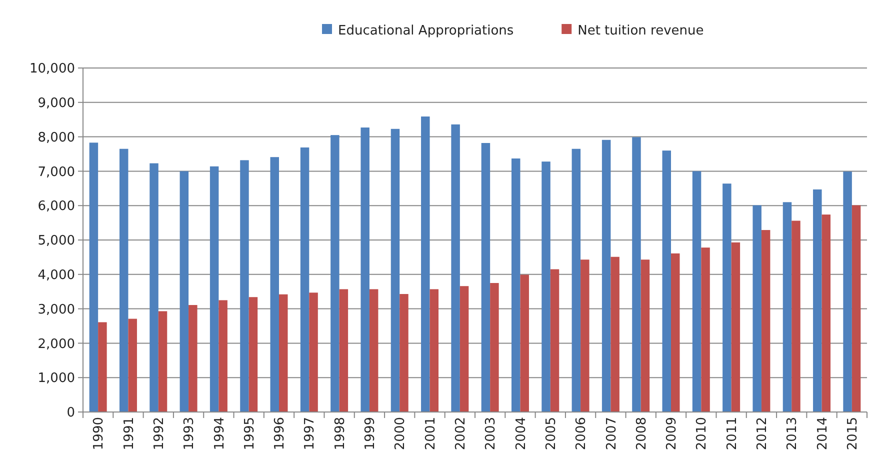  What do you see at coordinates (702, 433) in the screenshot?
I see `x-tick-label: 2010` at bounding box center [702, 433].